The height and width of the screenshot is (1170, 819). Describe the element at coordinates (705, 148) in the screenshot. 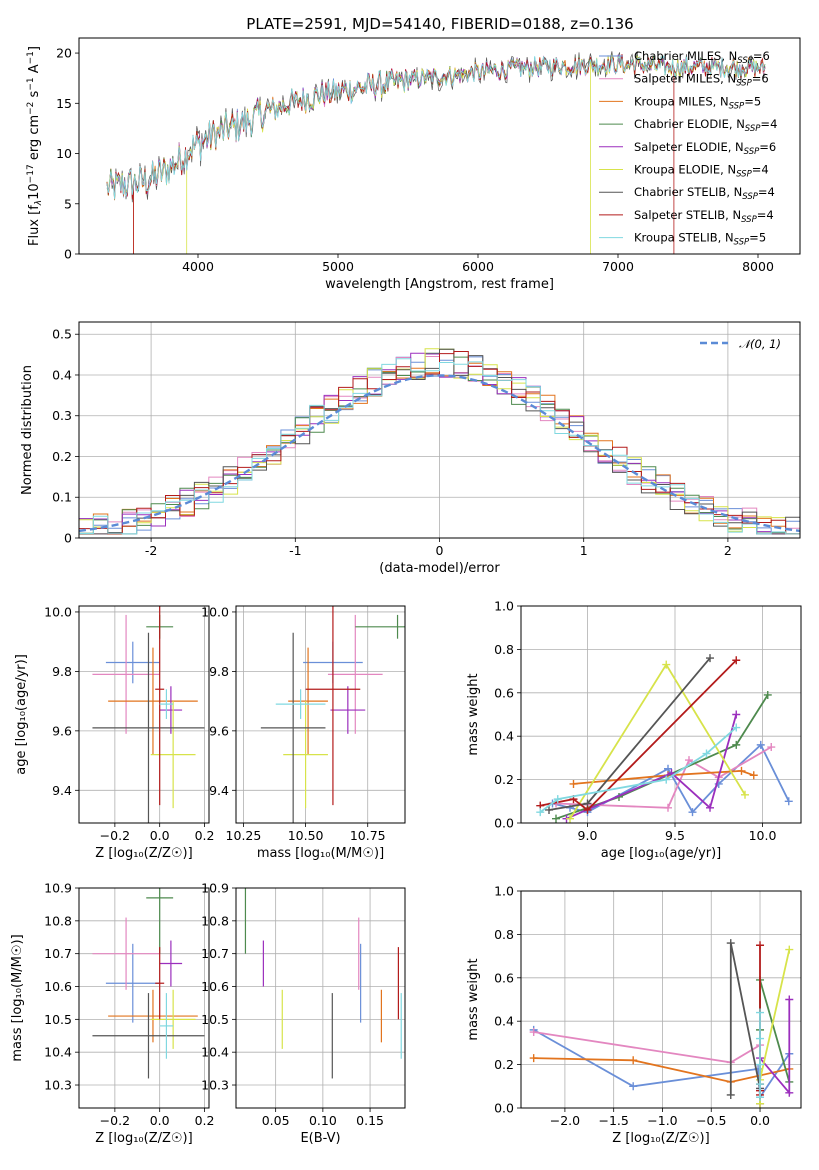

I see `legend-entry-salpeter-elodie: Salpeter ELODIE, NSSP=6` at that location.